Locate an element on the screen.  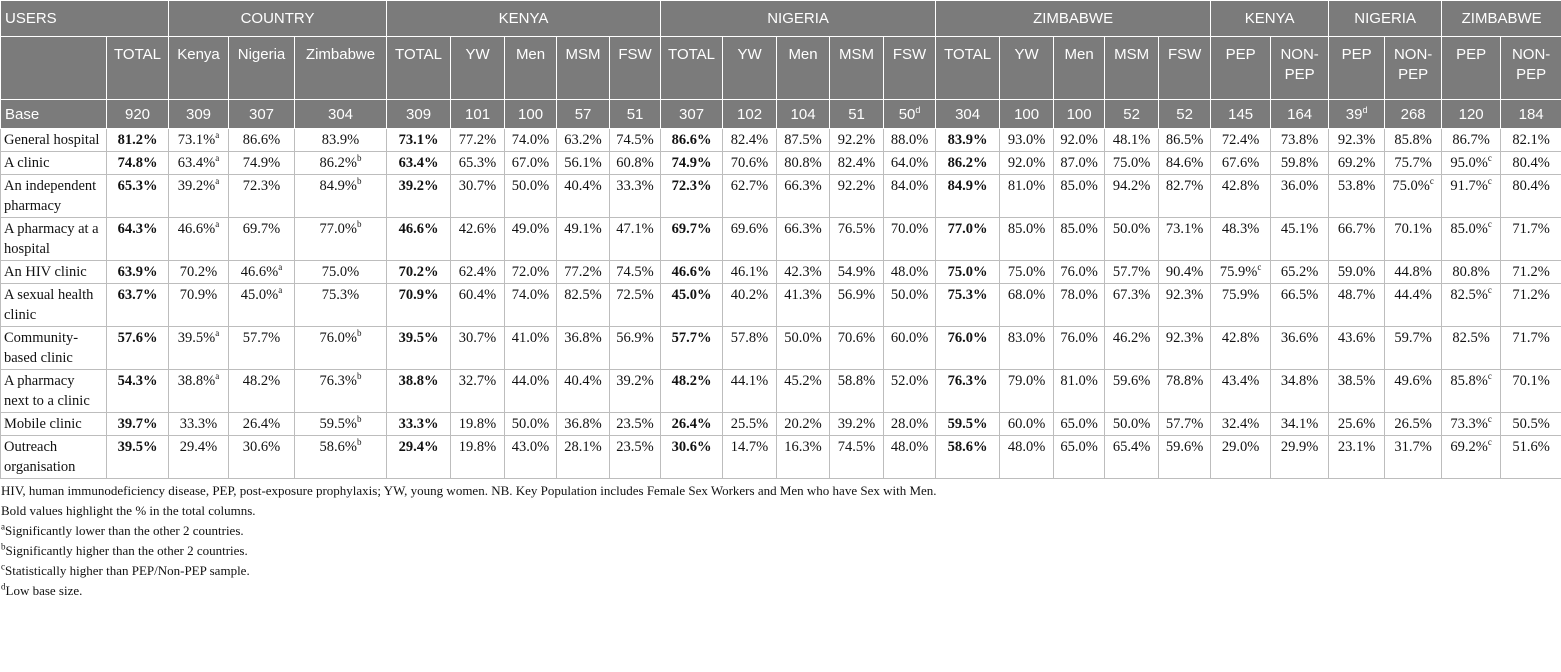
cell: 43.0% is located at coordinates (531, 457).